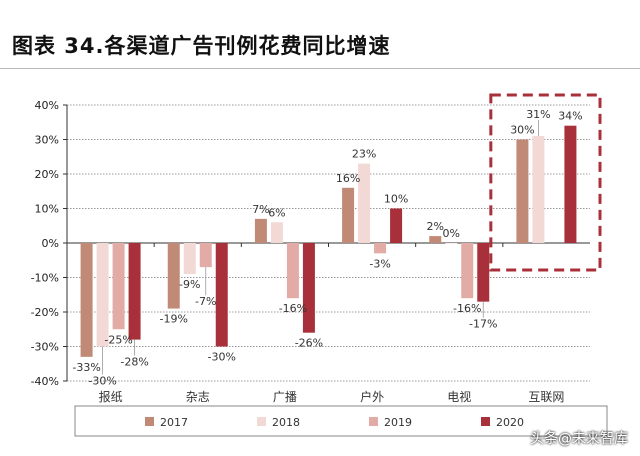 This screenshot has width=640, height=456. Describe the element at coordinates (118, 339) in the screenshot. I see `data-label: -25%` at that location.